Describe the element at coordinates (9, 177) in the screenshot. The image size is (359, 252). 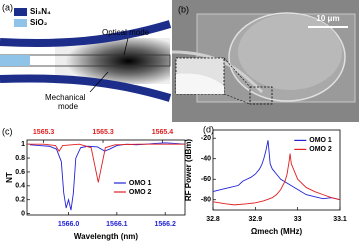
I see `y-axis-label: NT` at that location.